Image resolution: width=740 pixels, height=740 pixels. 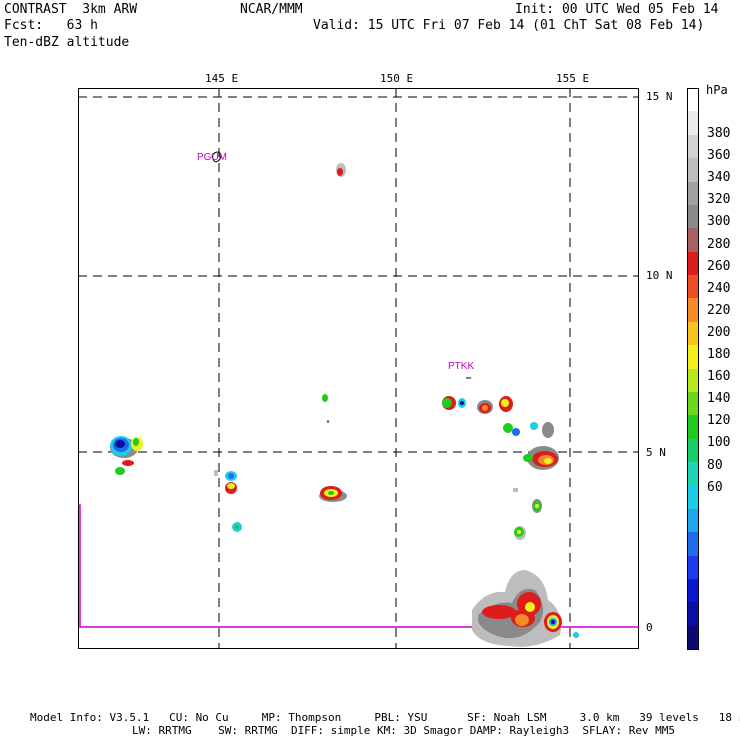 What do you see at coordinates (719, 288) in the screenshot?
I see `colorbar-tick-label: 240` at bounding box center [719, 288].